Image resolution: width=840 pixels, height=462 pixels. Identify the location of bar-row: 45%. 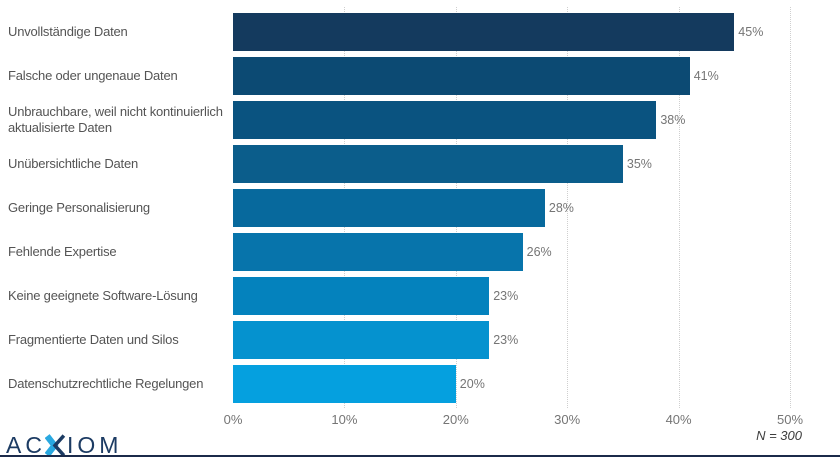
(511, 32).